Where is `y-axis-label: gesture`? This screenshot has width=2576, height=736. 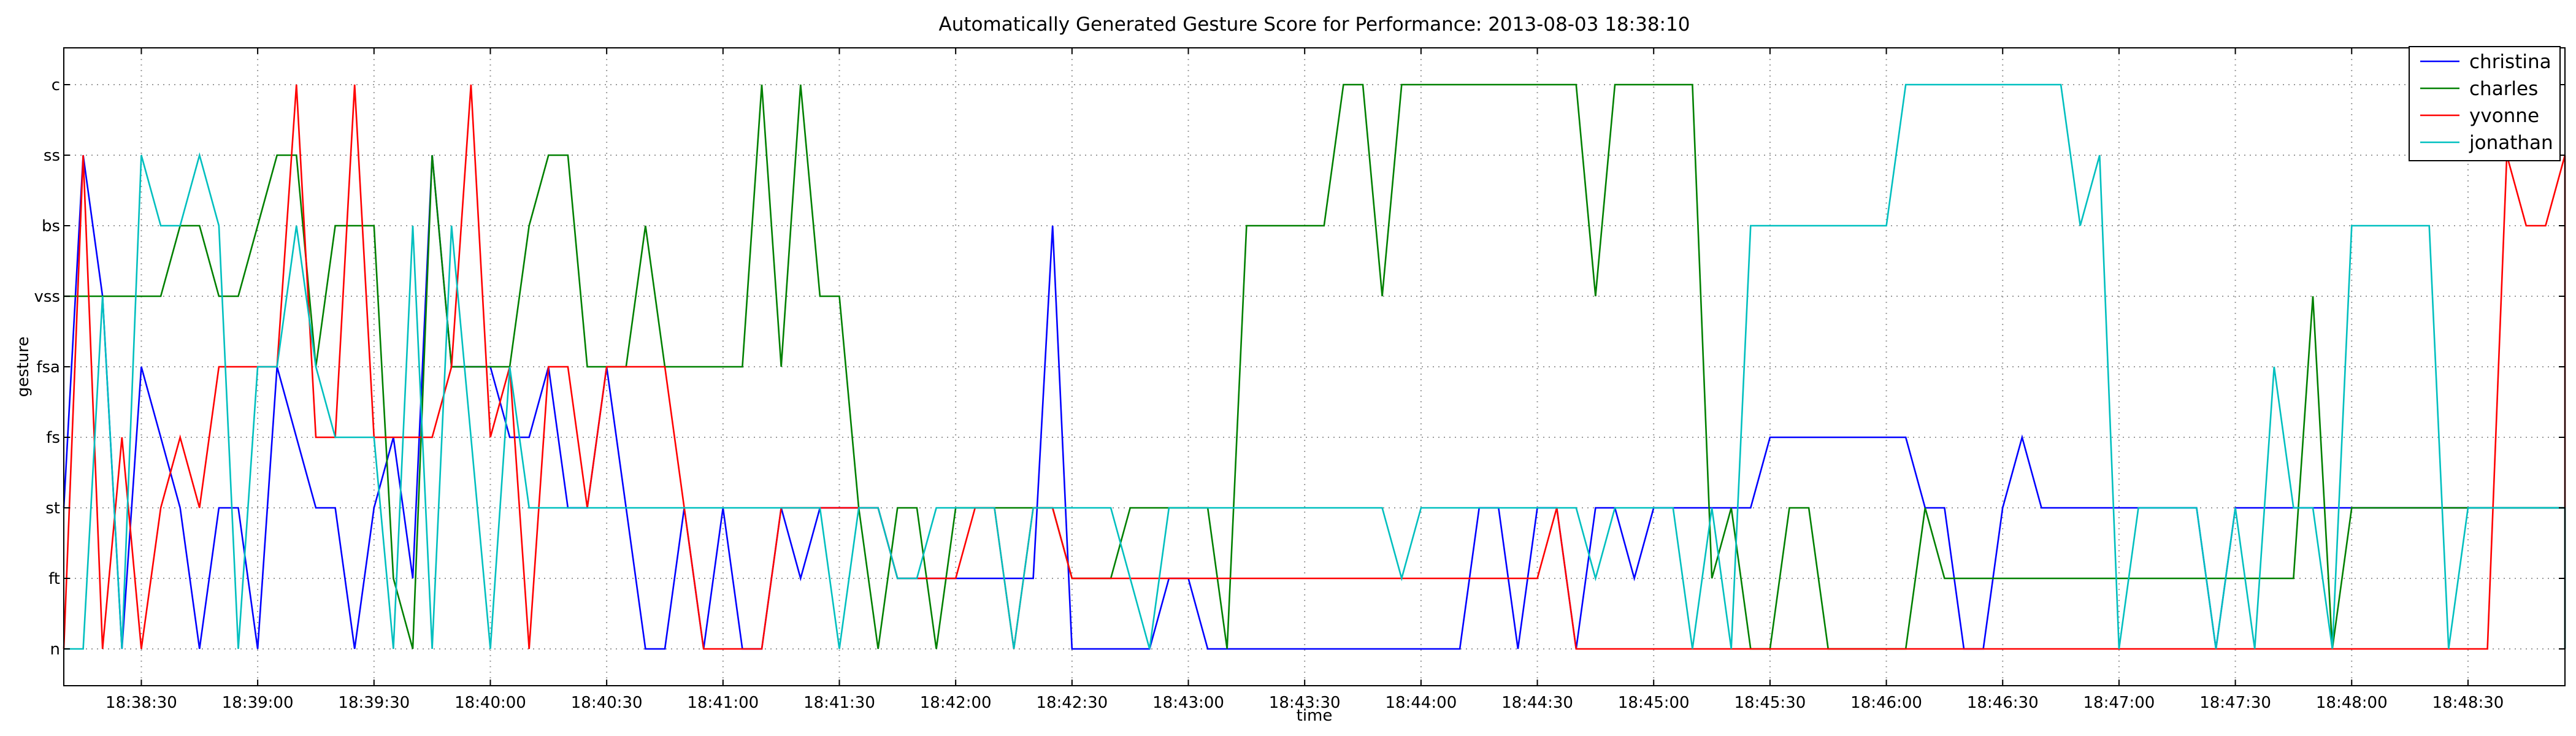
y-axis-label: gesture is located at coordinates (23, 367).